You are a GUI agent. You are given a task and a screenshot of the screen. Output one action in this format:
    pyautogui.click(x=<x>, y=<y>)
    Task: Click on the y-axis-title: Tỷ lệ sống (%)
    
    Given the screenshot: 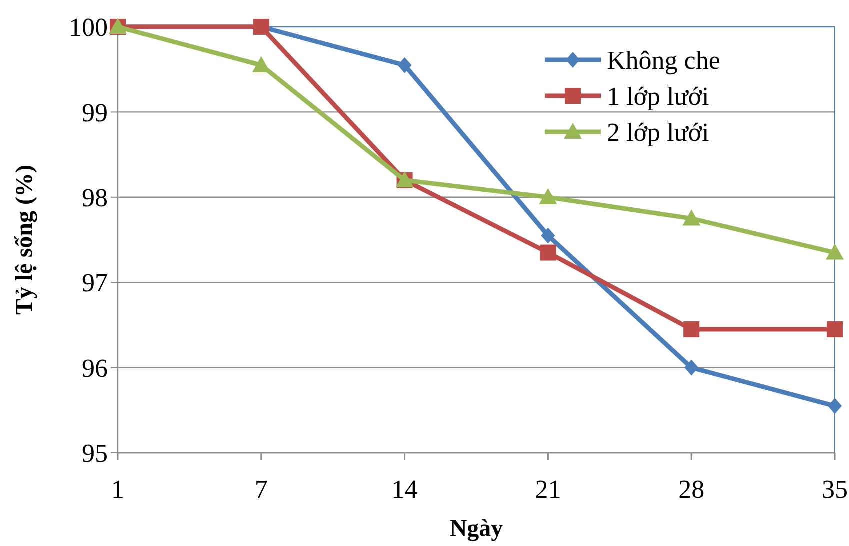 What is the action you would take?
    pyautogui.click(x=25, y=240)
    